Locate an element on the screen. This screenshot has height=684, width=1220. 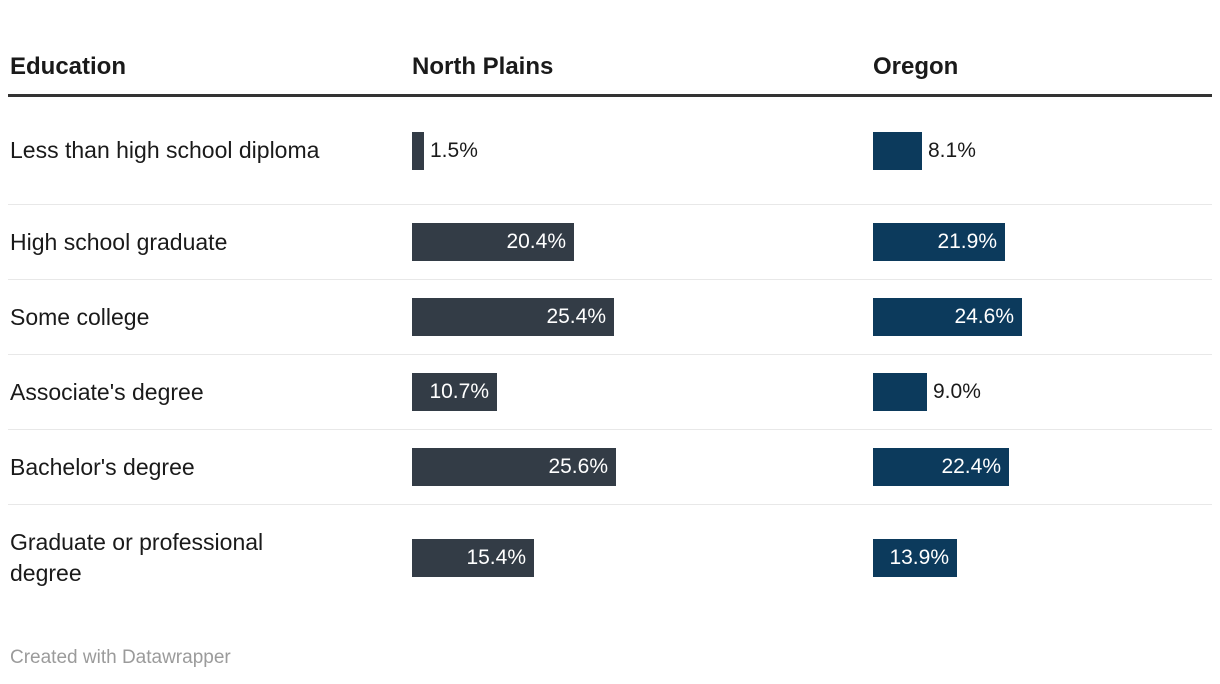
datawrapper-credit: Created with Datawrapper is located at coordinates (120, 657).